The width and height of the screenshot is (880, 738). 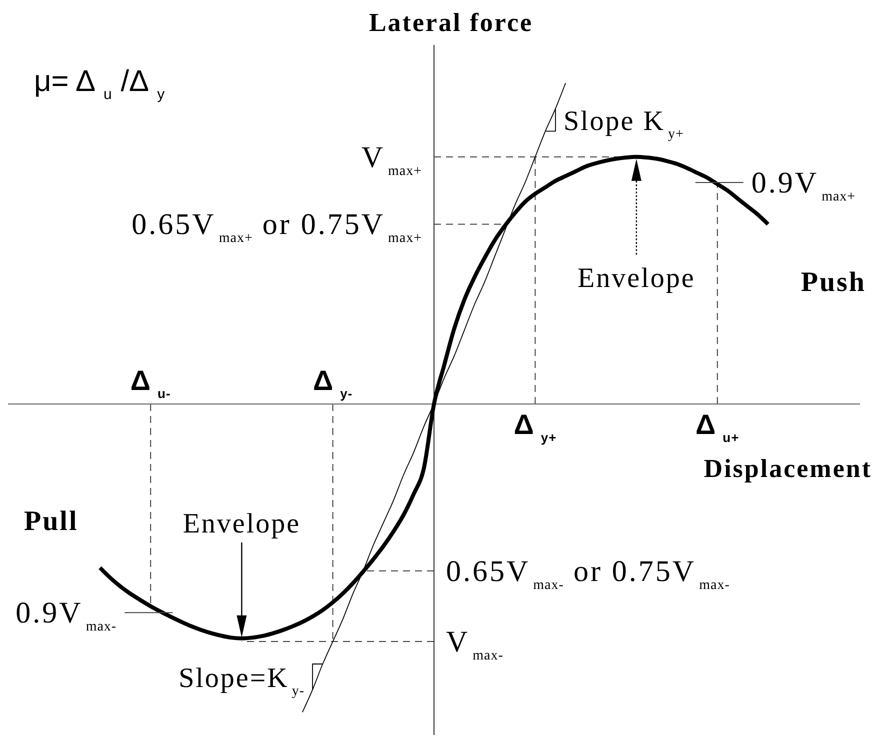 I want to click on x-tick-label: Δ$_{y+}$, so click(x=535, y=427).